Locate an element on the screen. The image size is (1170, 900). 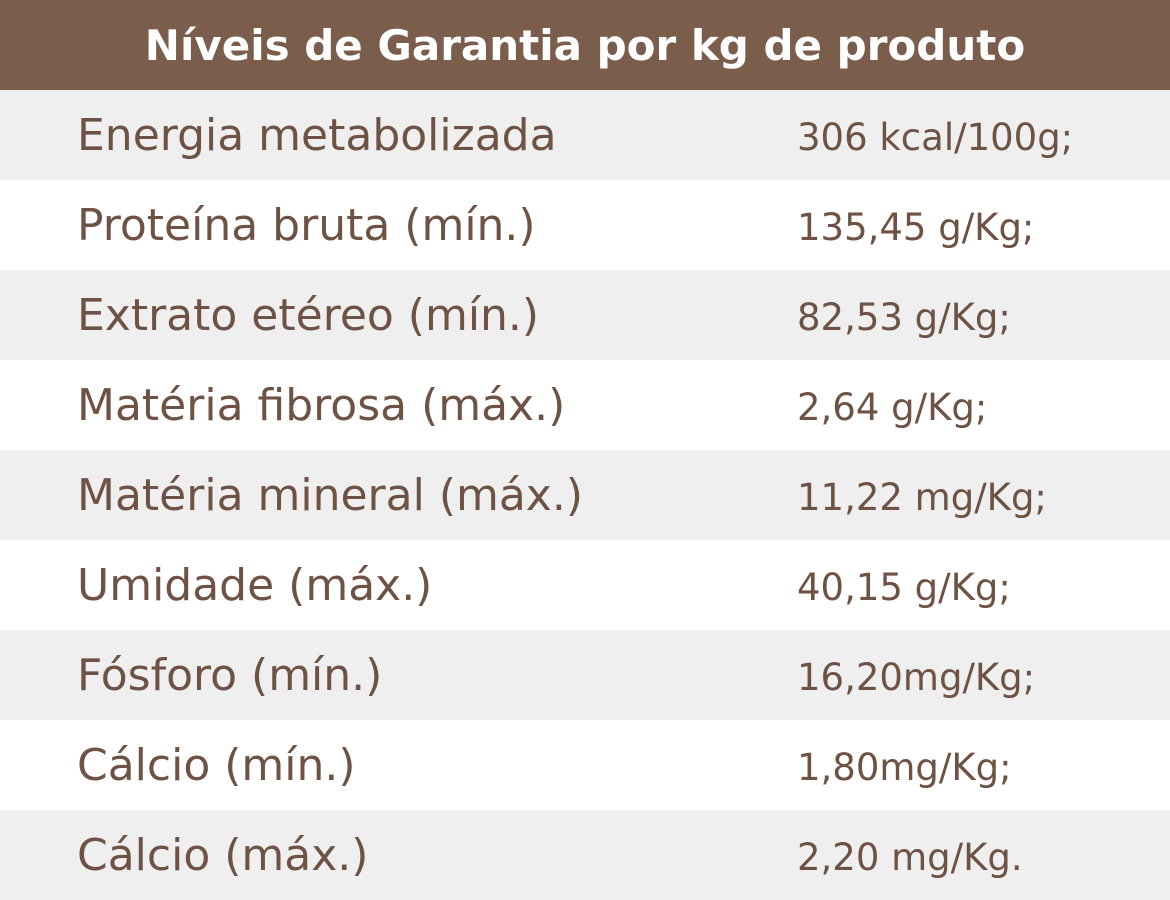
nutrient-value: 135,45 g/Kg; is located at coordinates (916, 227).